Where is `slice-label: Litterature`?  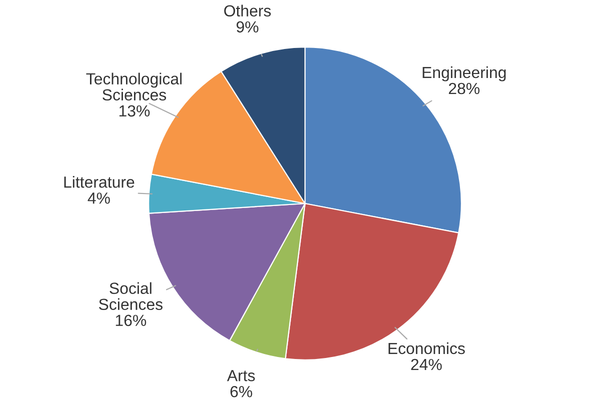 slice-label: Litterature is located at coordinates (99, 182).